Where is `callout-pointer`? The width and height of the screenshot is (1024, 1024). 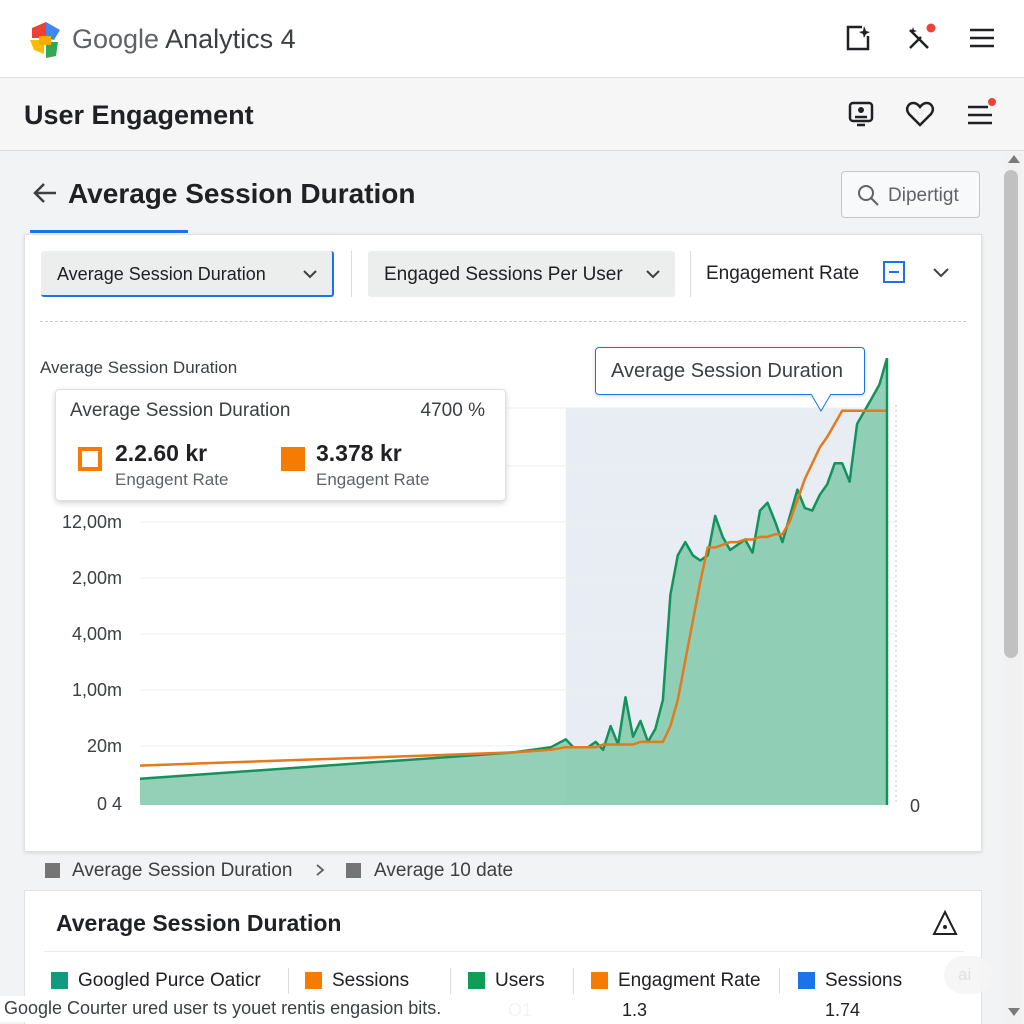 callout-pointer is located at coordinates (821, 403).